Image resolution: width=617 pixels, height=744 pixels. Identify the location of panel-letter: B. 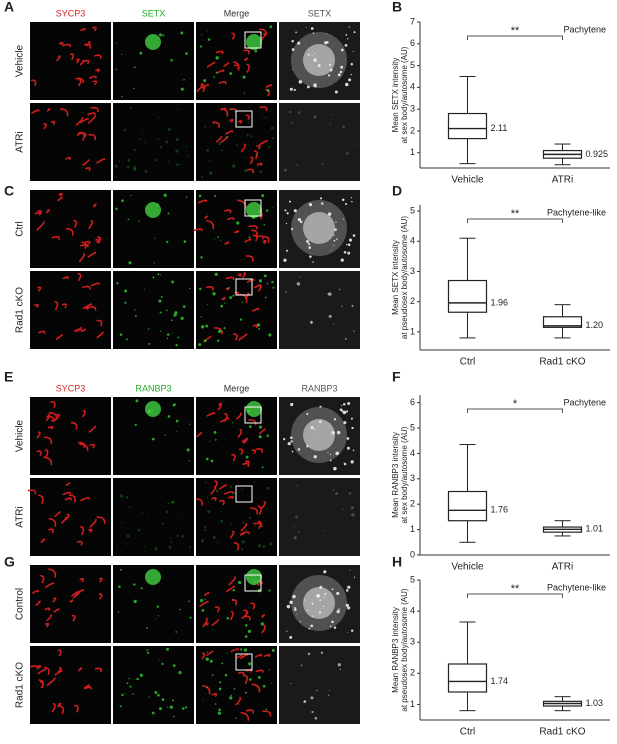
(397, 7).